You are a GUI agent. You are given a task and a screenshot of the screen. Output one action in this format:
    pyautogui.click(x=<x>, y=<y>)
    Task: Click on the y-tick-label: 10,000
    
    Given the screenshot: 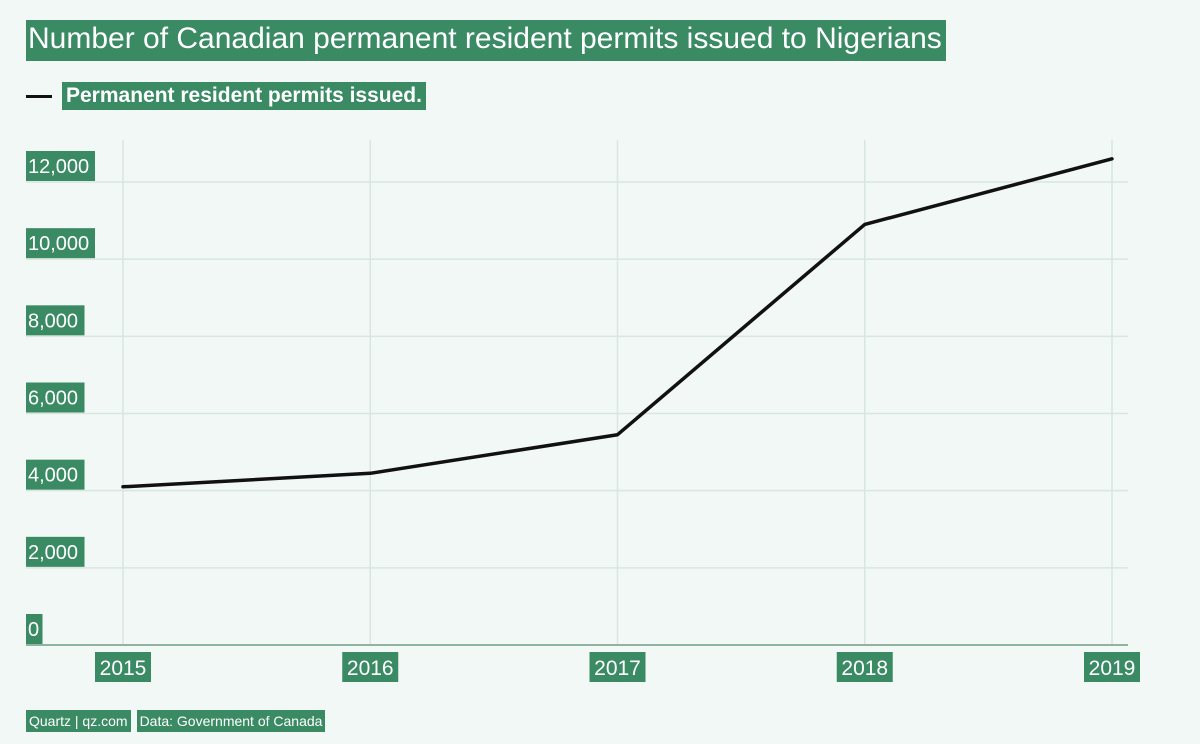 What is the action you would take?
    pyautogui.click(x=58, y=244)
    